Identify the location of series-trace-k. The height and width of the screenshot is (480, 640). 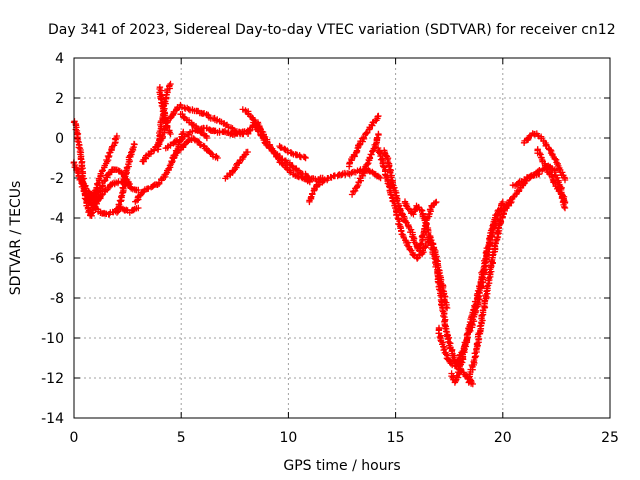
(207, 138).